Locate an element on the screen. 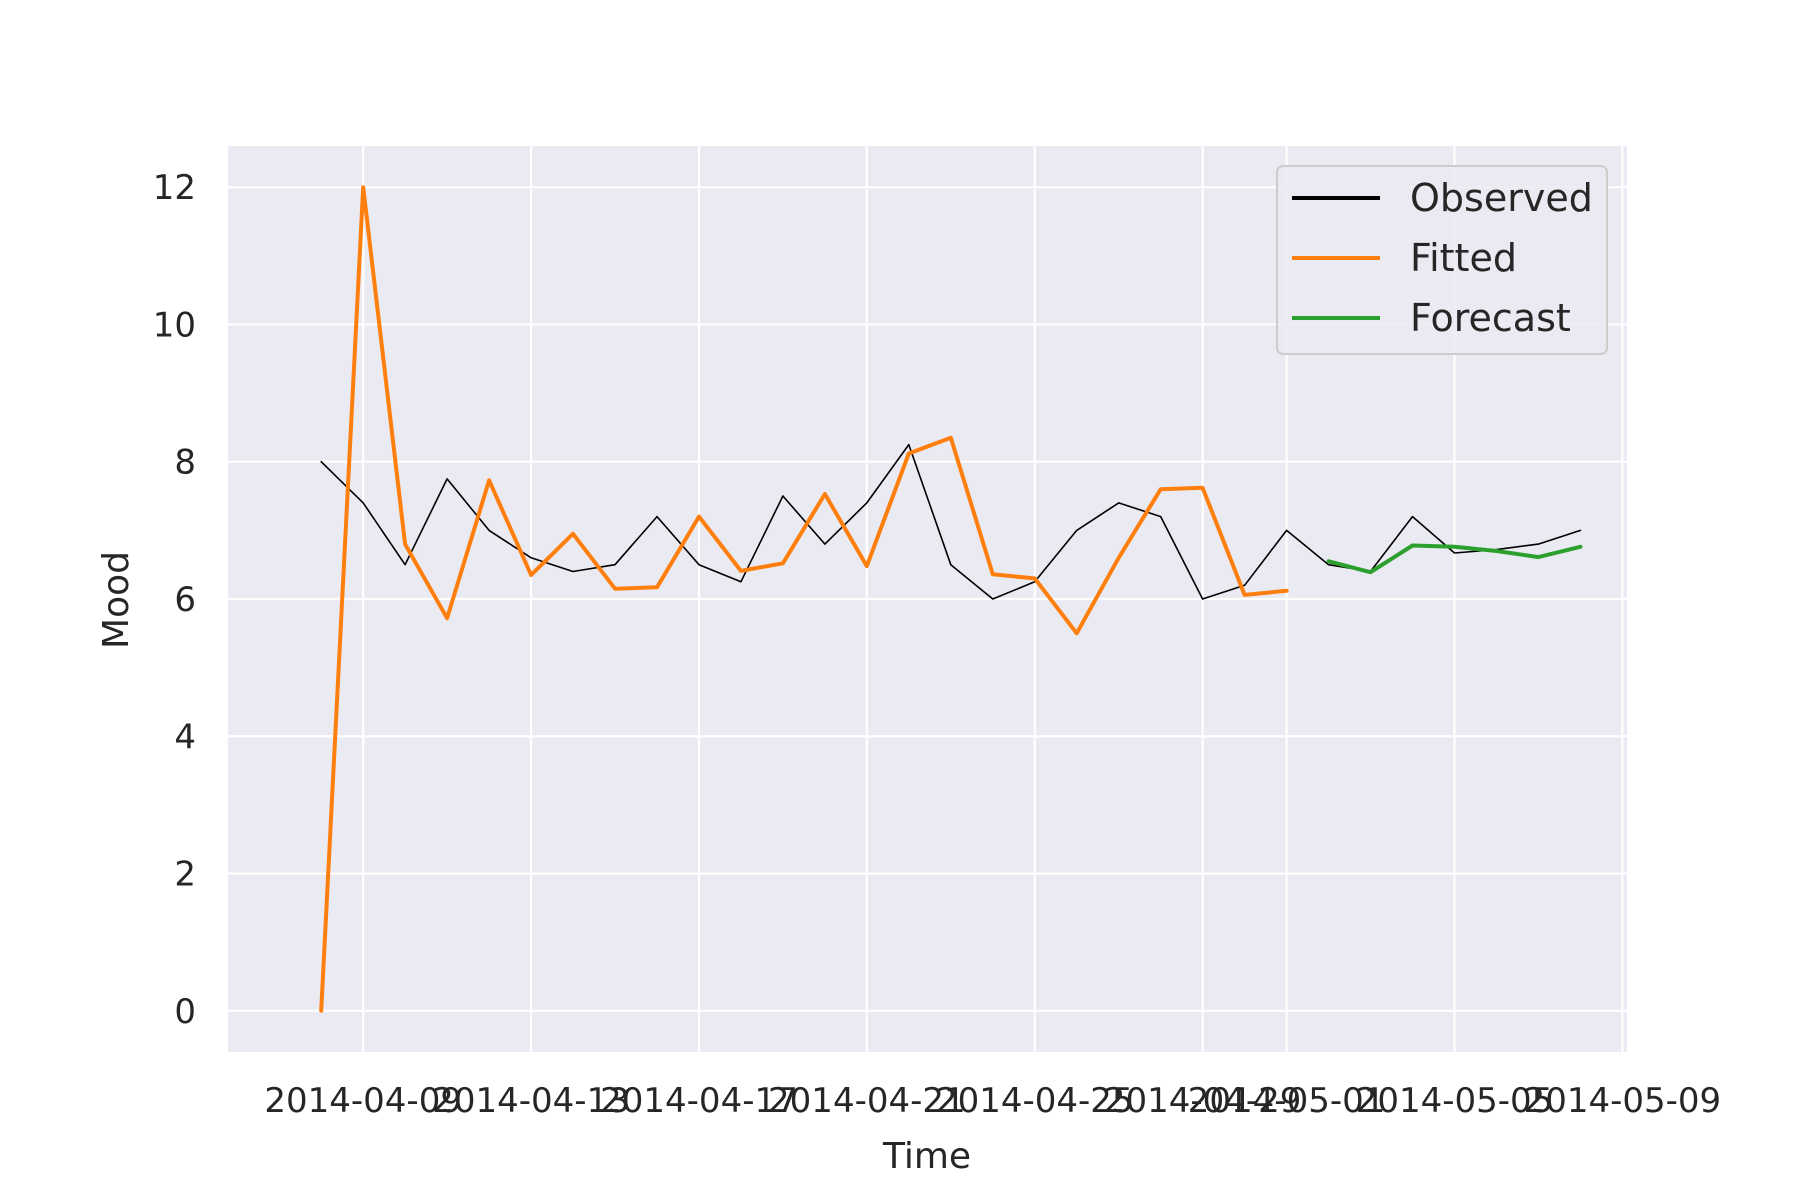 Image resolution: width=1800 pixels, height=1200 pixels. y-tick-label: 12 is located at coordinates (174, 188).